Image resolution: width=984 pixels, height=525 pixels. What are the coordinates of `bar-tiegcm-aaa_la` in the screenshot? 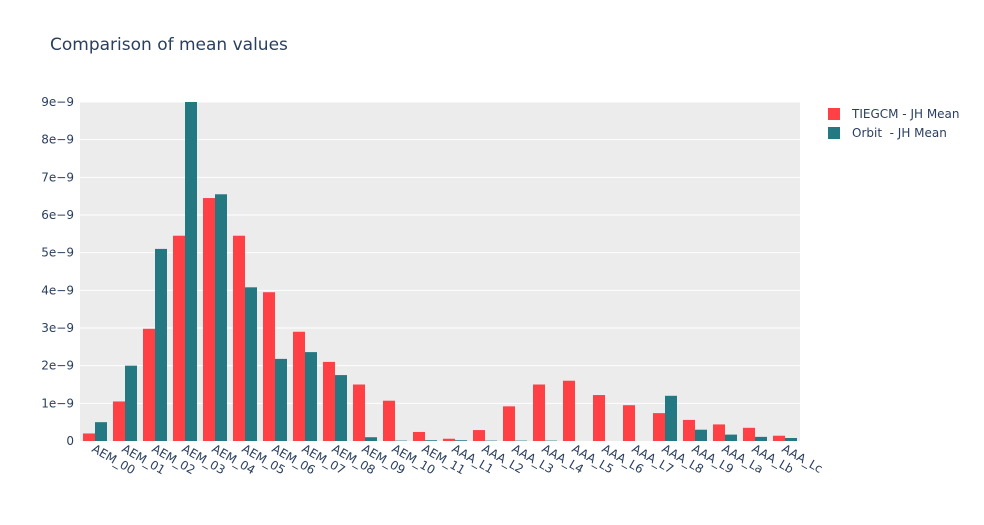 It's located at (719, 432).